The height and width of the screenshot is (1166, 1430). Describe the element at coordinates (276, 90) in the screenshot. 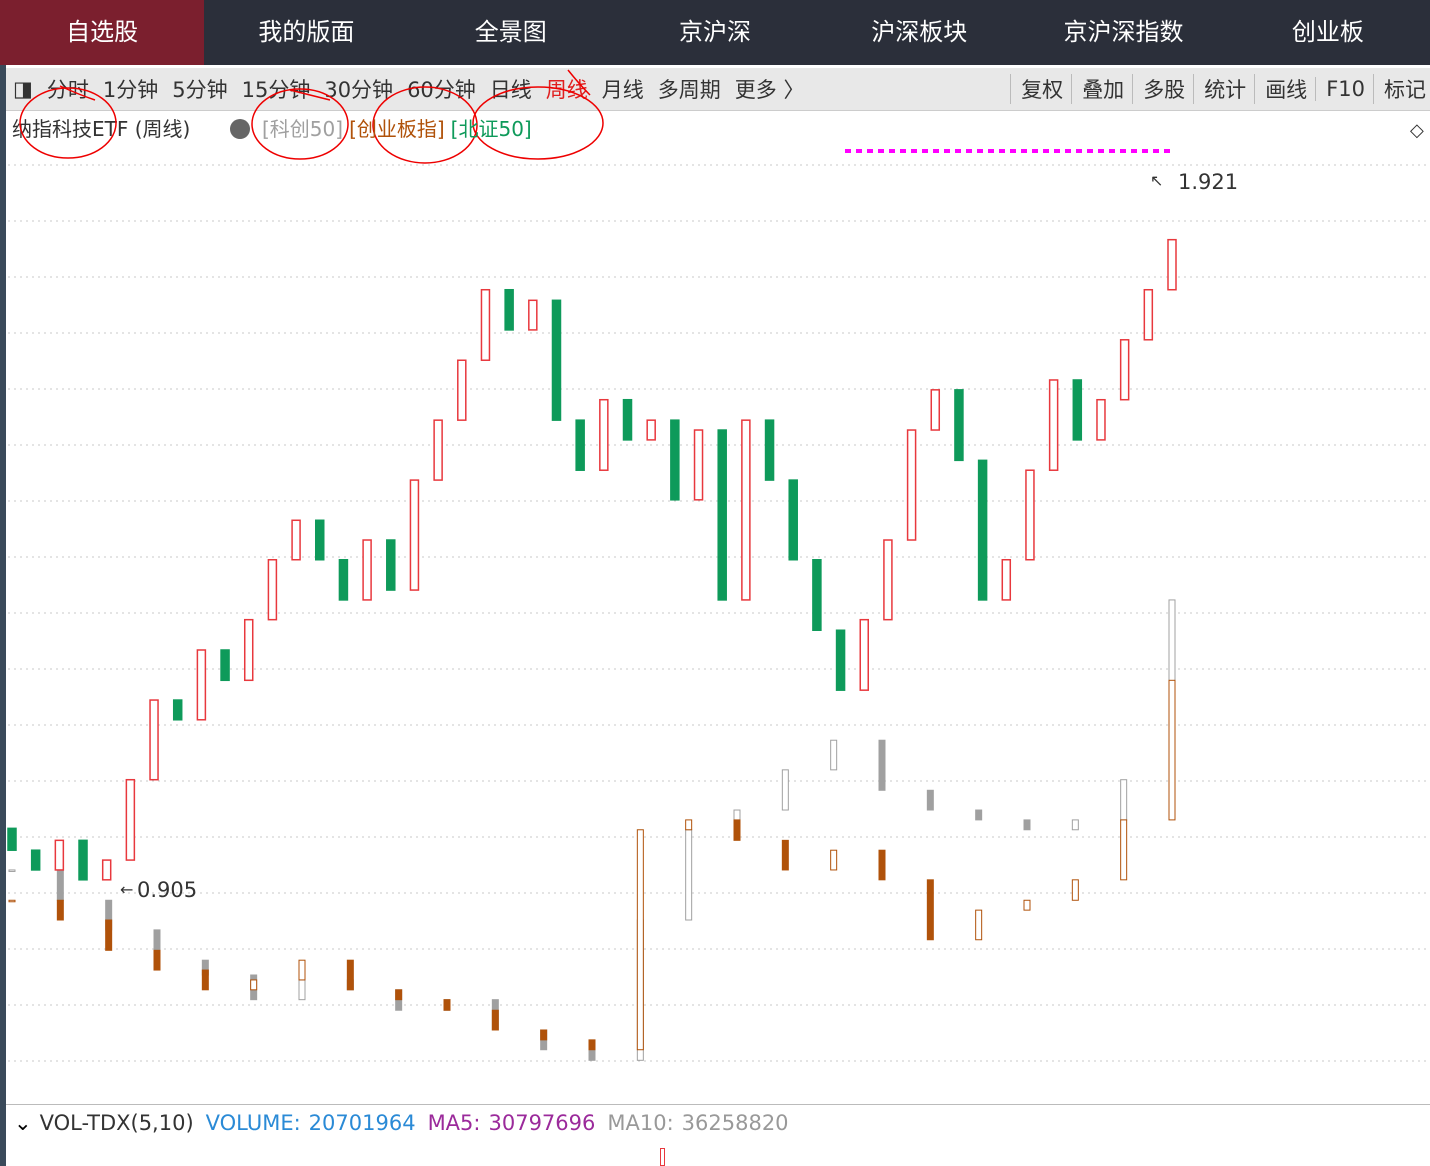

I see `period-button: 15分钟` at that location.